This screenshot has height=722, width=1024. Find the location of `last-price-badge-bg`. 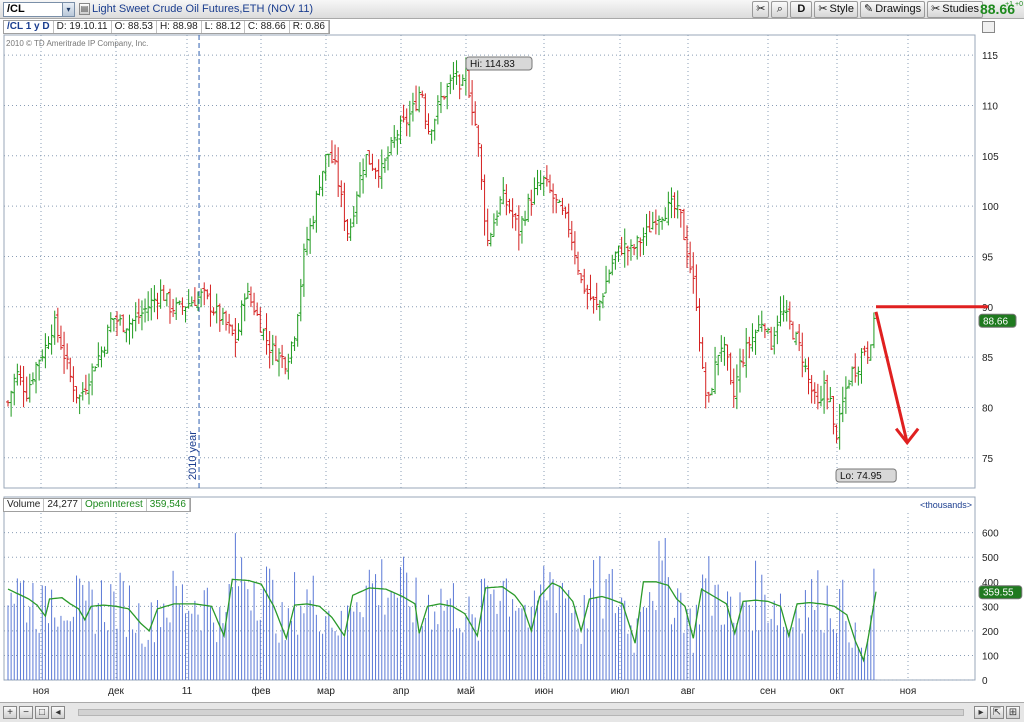

last-price-badge-bg is located at coordinates (997, 320).